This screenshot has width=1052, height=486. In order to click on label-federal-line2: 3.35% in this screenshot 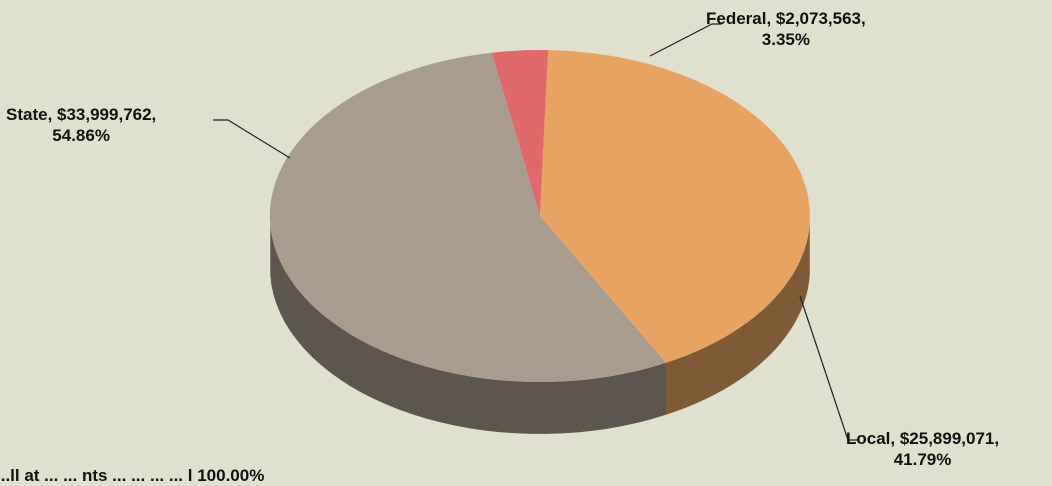, I will do `click(785, 39)`.